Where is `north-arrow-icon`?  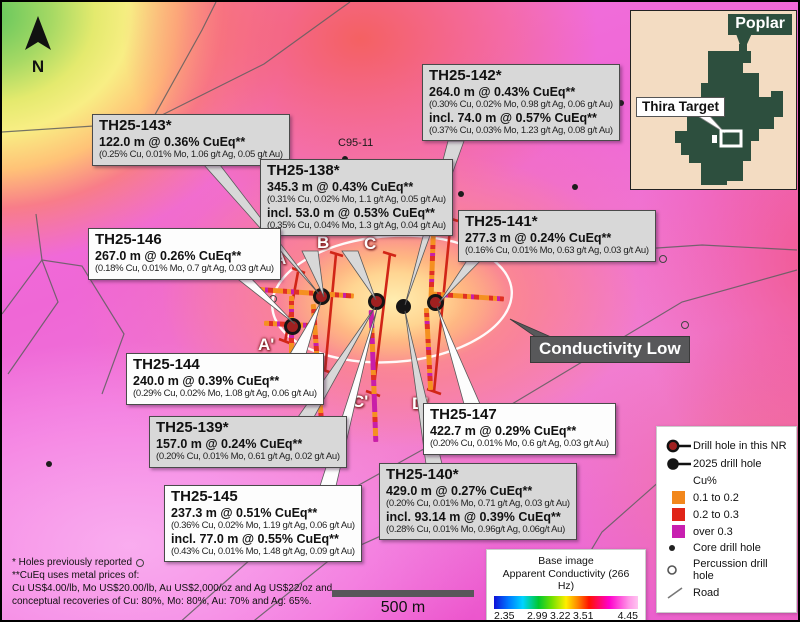
north-arrow-icon is located at coordinates (38, 33).